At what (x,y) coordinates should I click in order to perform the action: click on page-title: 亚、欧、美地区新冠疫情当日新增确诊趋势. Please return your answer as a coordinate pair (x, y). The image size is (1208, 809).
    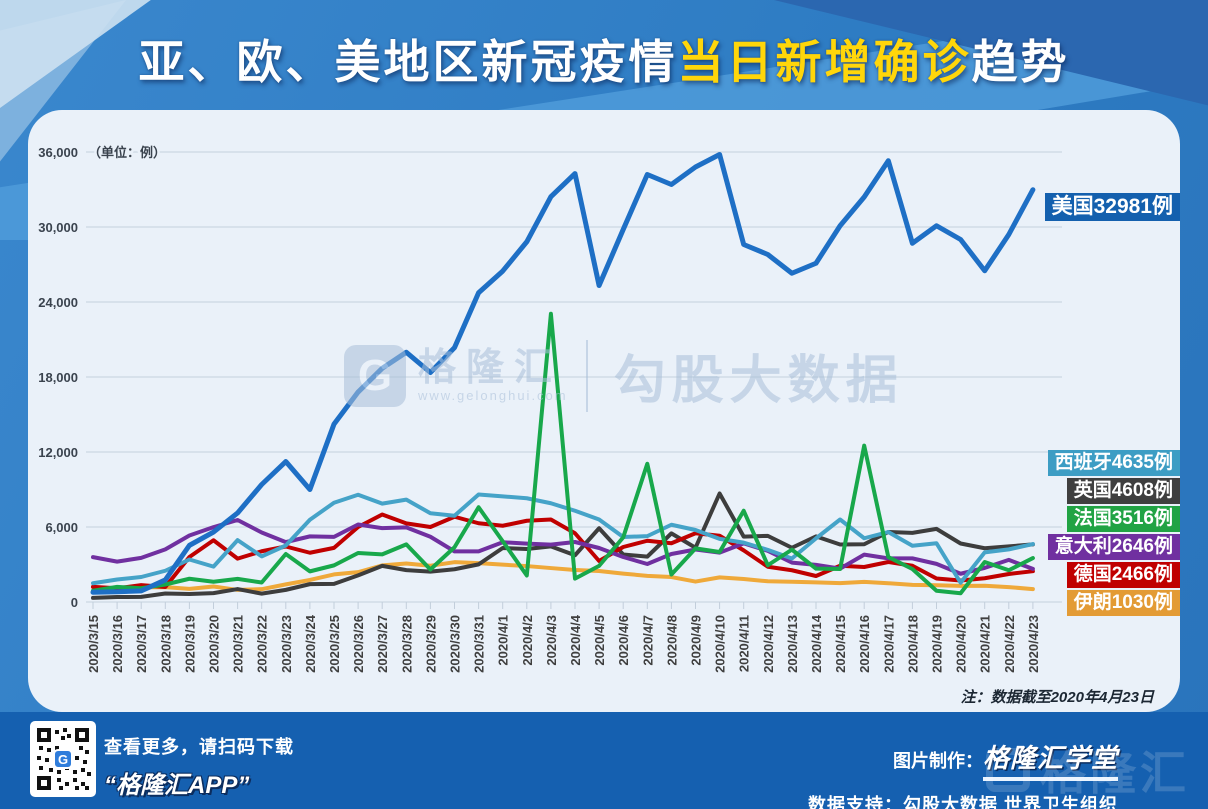
    Looking at the image, I should click on (604, 59).